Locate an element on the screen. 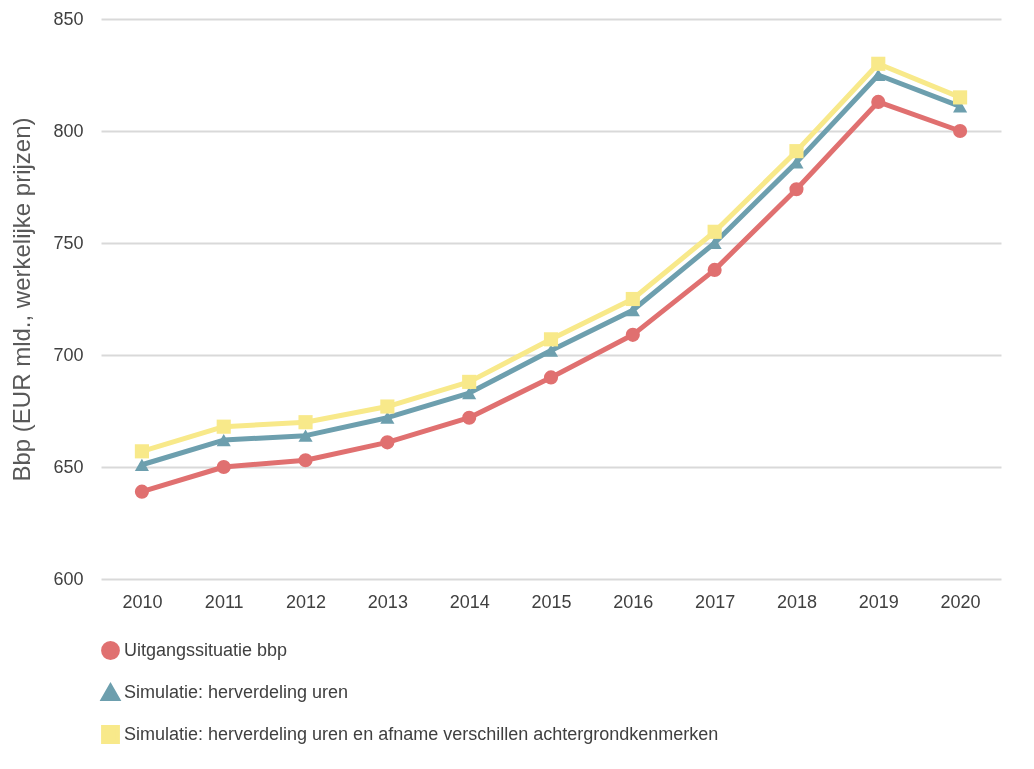  x-tick-label: 2012 is located at coordinates (306, 601).